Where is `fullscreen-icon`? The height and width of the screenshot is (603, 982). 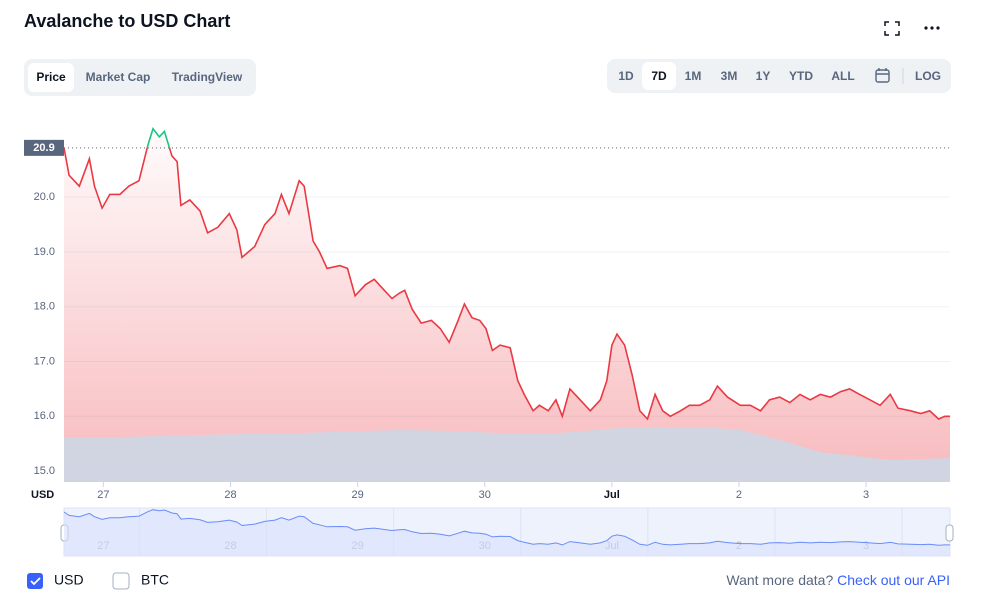 fullscreen-icon is located at coordinates (892, 28).